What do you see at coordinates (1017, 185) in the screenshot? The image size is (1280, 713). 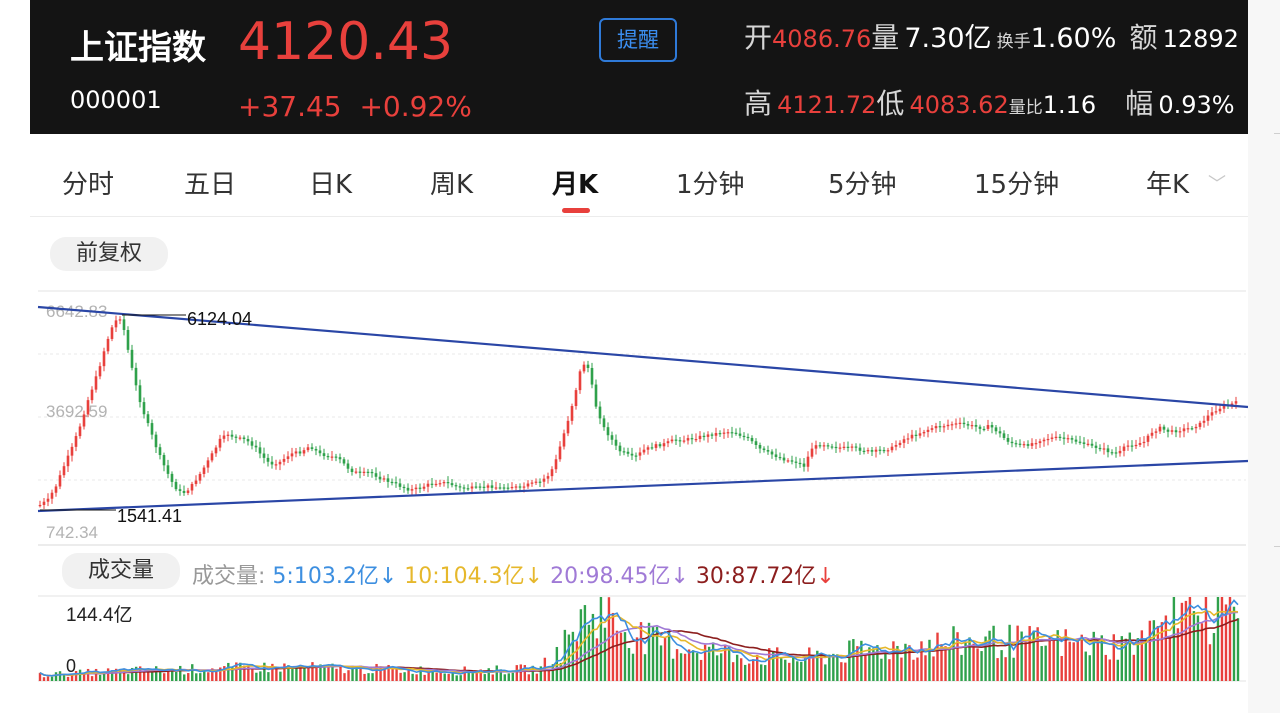 I see `tab-15min: 15分钟` at bounding box center [1017, 185].